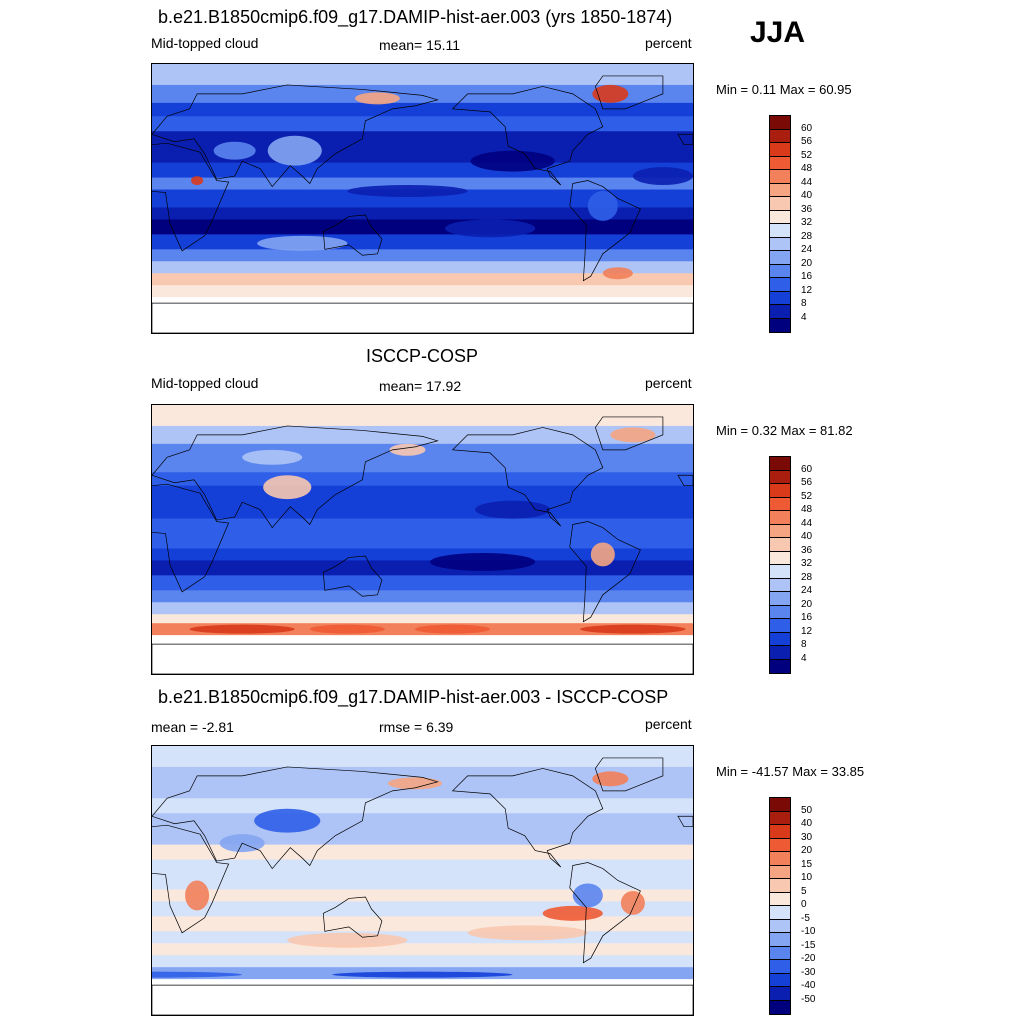  Describe the element at coordinates (808, 945) in the screenshot. I see `colorbar-tick-label: -15` at that location.